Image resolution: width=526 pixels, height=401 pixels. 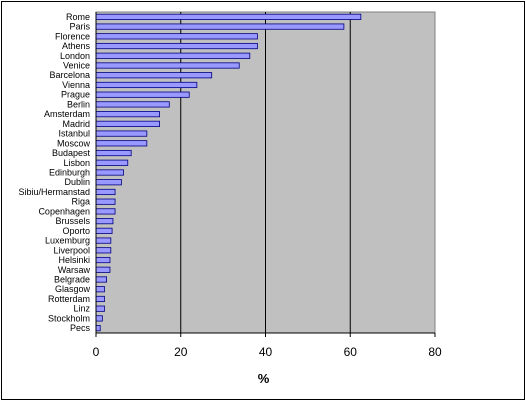 I want to click on bar-london, so click(x=173, y=55).